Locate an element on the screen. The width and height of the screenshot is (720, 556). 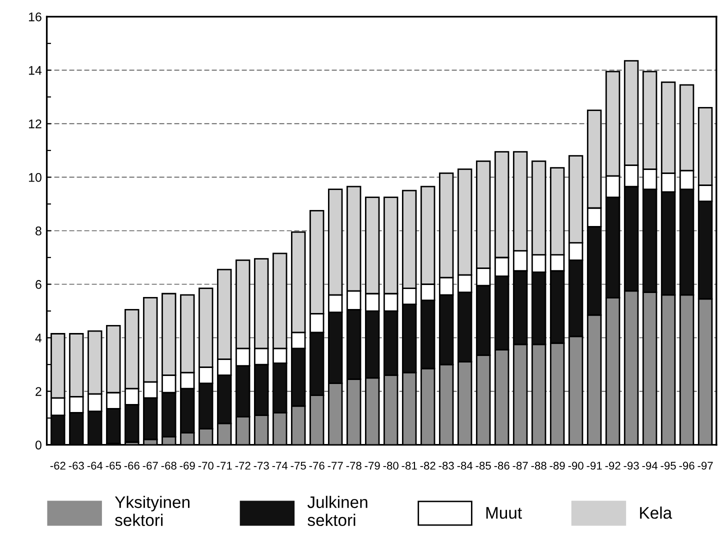
x-tick-label: -94 is located at coordinates (650, 466).